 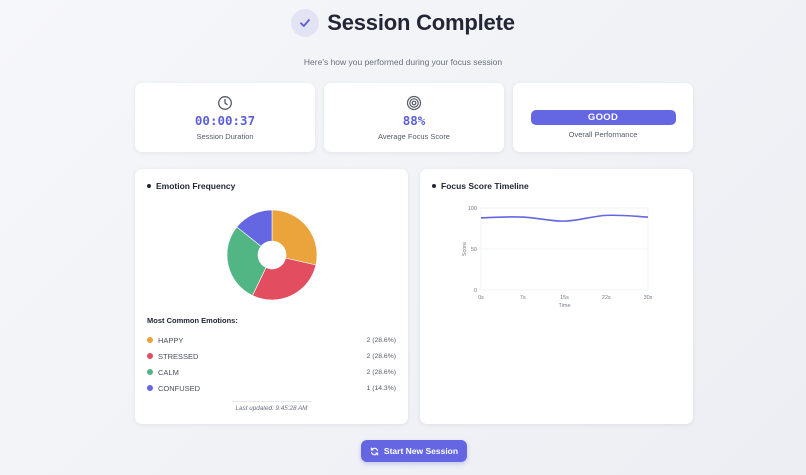 What do you see at coordinates (374, 451) in the screenshot?
I see `refresh-icon` at bounding box center [374, 451].